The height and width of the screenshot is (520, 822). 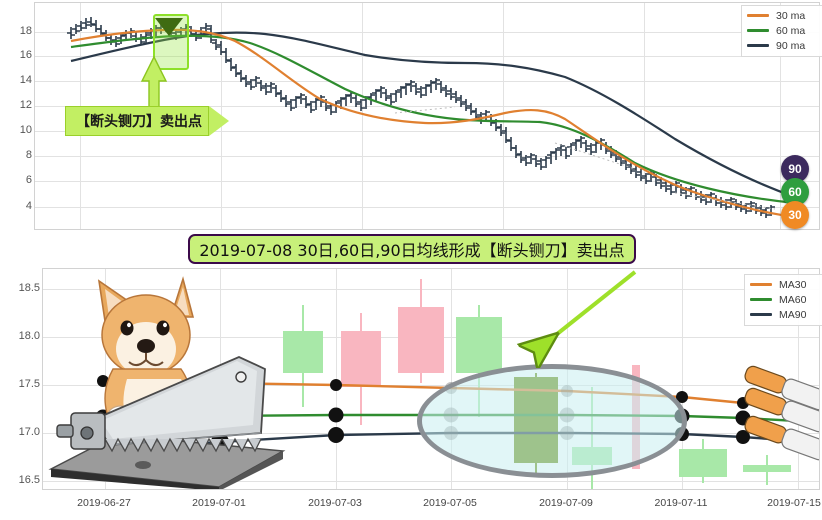 What do you see at coordinates (552, 421) in the screenshot?
I see `crossover-highlight-ellipse` at bounding box center [552, 421].